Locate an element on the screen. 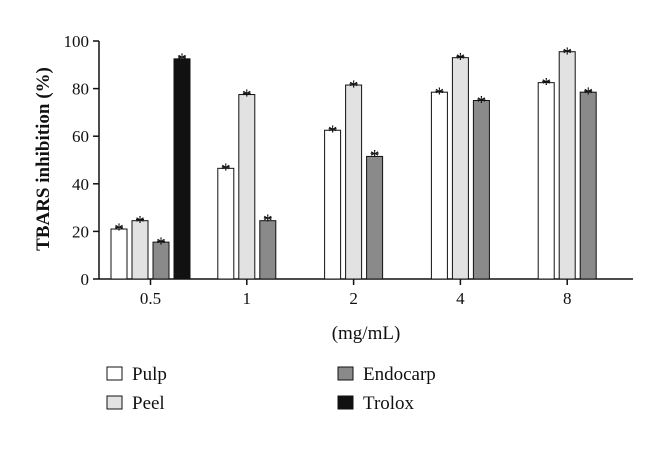 This screenshot has width=660, height=449. legend-label-endocarp: Endocarp is located at coordinates (399, 374).